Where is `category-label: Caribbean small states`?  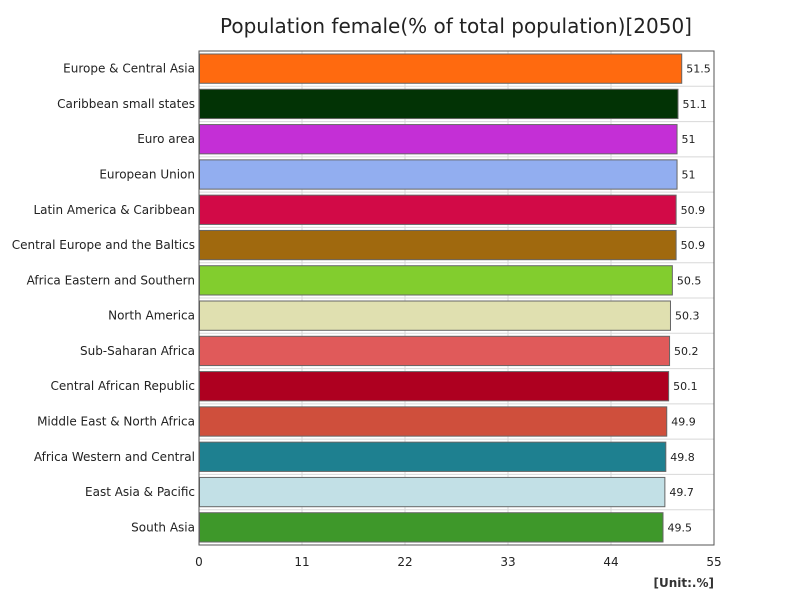 category-label: Caribbean small states is located at coordinates (126, 104).